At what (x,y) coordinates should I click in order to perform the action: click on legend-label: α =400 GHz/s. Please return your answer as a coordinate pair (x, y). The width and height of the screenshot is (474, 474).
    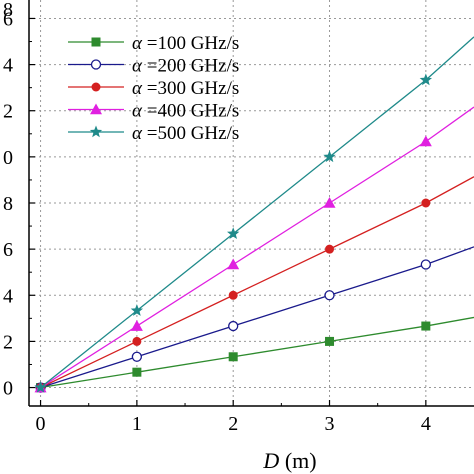
    Looking at the image, I should click on (185, 111).